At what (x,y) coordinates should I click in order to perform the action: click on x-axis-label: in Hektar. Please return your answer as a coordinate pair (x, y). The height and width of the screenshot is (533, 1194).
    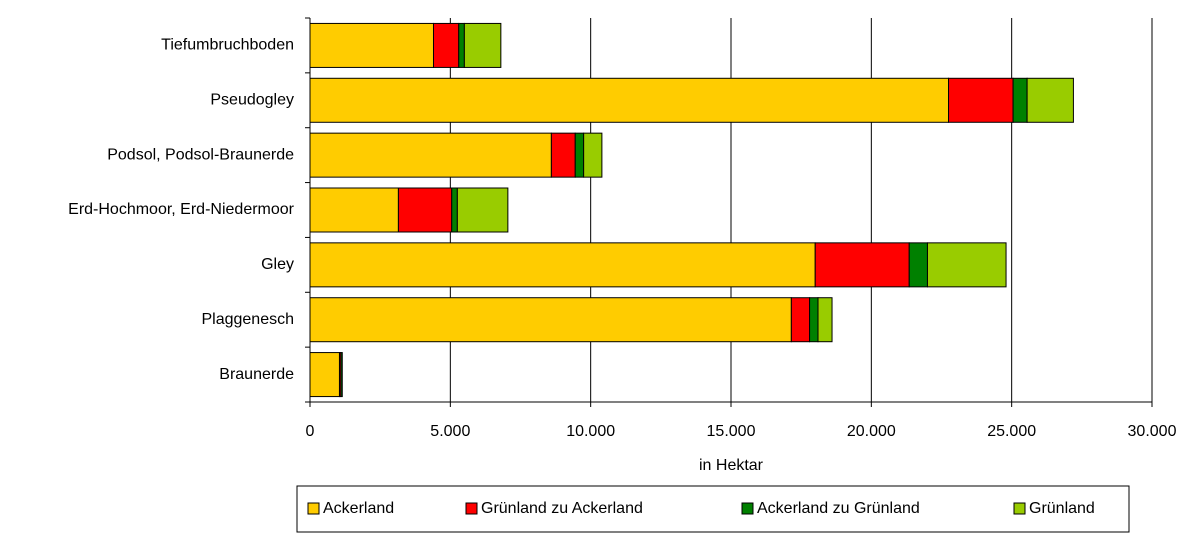
    Looking at the image, I should click on (731, 465).